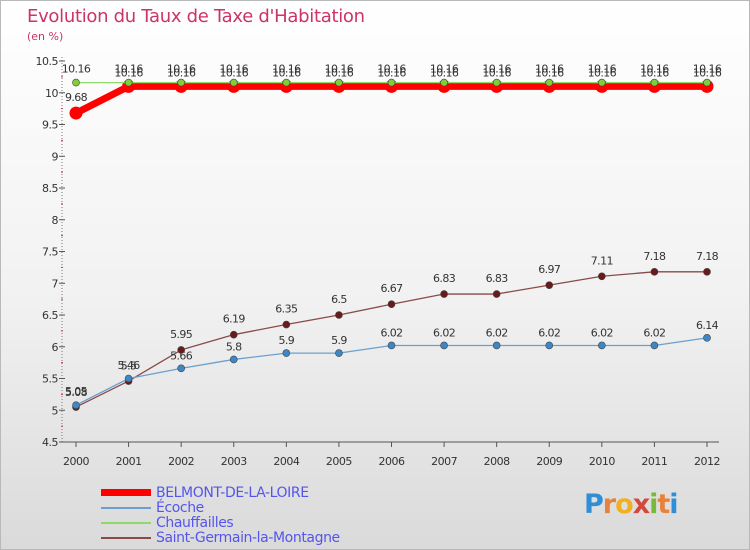 This screenshot has height=550, width=750. What do you see at coordinates (234, 319) in the screenshot?
I see `data-label-saint-germain-la-montagne: 6.19` at bounding box center [234, 319].